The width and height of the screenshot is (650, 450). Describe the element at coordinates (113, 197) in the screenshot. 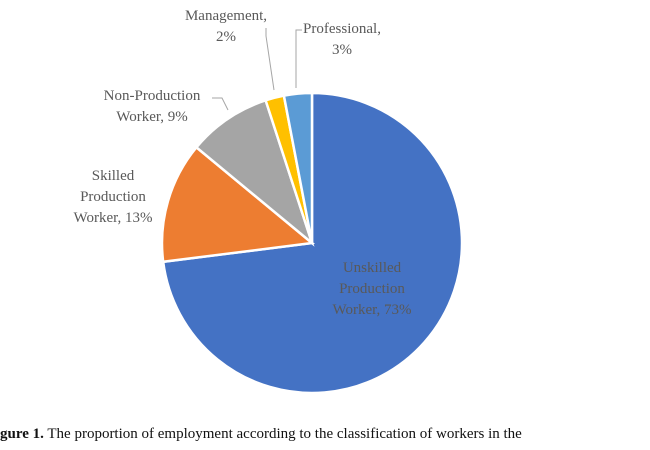

I see `data-label: Skilled Production Worker, 13%` at that location.